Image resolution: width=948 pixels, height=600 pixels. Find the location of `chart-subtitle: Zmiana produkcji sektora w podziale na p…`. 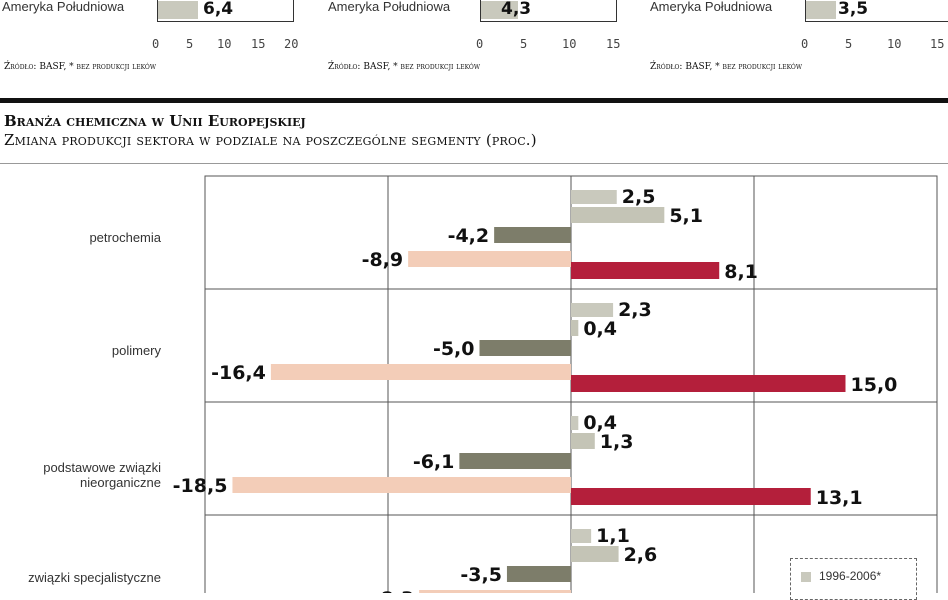

chart-subtitle: Zmiana produkcji sektora w podziale na p… is located at coordinates (270, 140).